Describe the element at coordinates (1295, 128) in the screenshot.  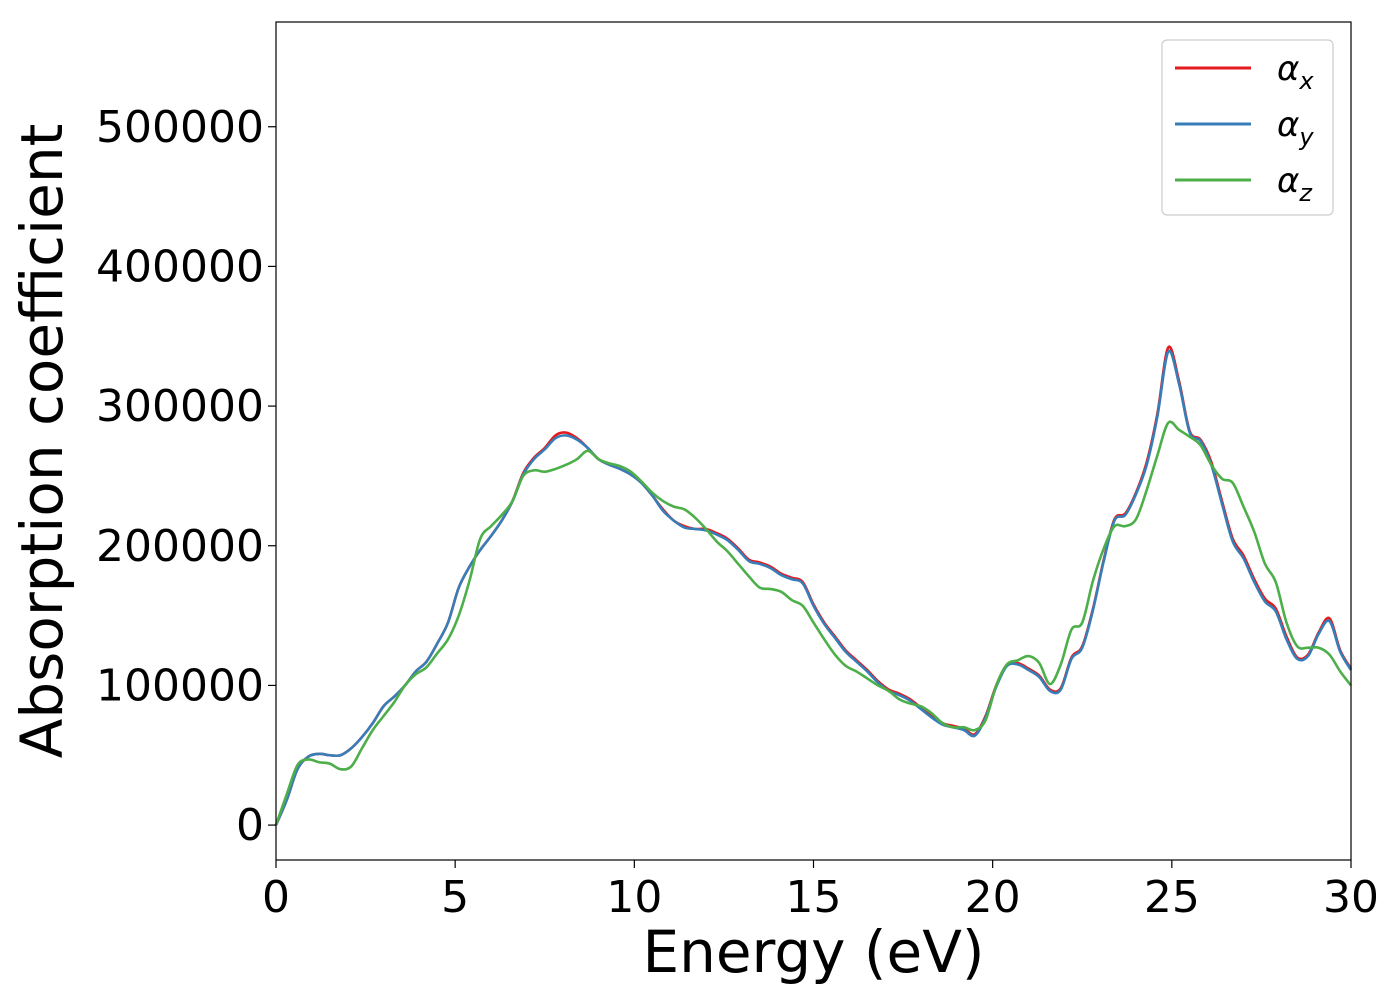
I see `legend-label-y: αy` at that location.